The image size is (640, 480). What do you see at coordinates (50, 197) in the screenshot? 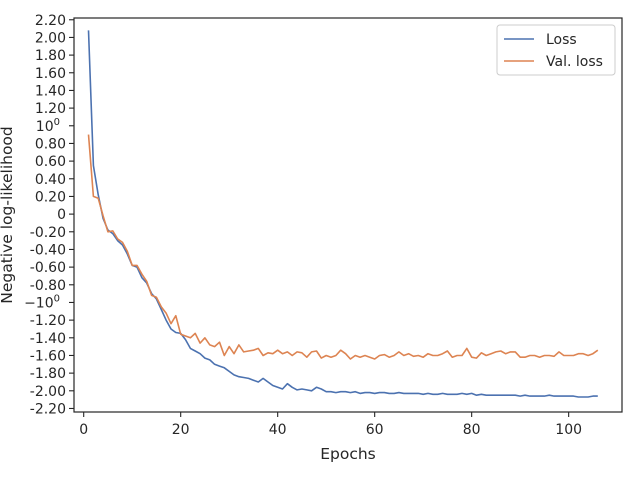
I see `y-tick-label: 0.20` at bounding box center [50, 197].